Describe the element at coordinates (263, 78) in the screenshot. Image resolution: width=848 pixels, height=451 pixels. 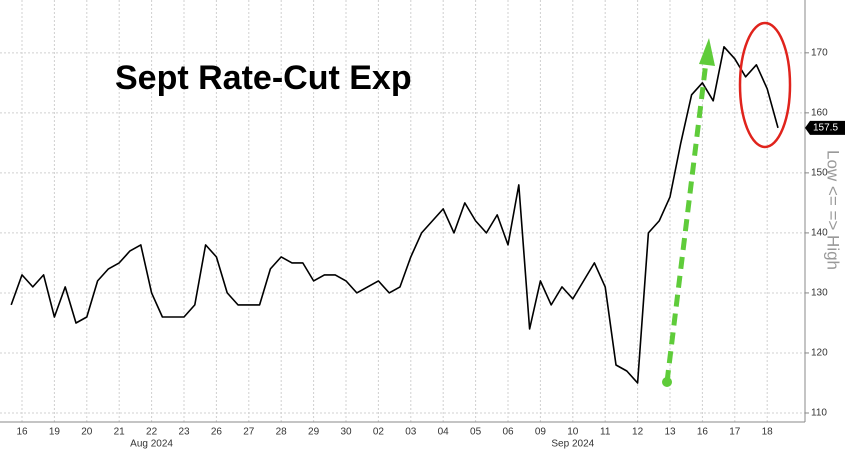
I see `chart-title: Sept Rate-Cut Exp` at that location.